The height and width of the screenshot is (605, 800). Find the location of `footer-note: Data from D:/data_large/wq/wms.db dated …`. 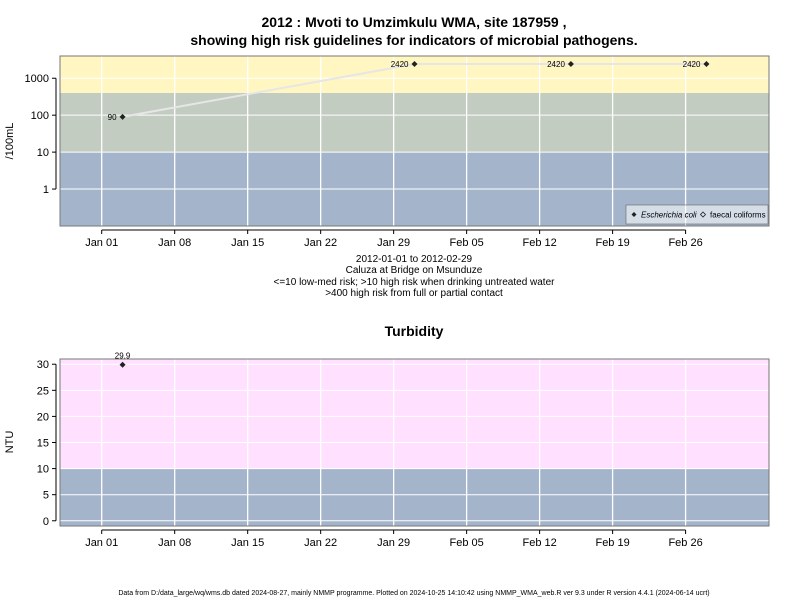

footer-note: Data from D:/data_large/wq/wms.db dated … is located at coordinates (413, 593).